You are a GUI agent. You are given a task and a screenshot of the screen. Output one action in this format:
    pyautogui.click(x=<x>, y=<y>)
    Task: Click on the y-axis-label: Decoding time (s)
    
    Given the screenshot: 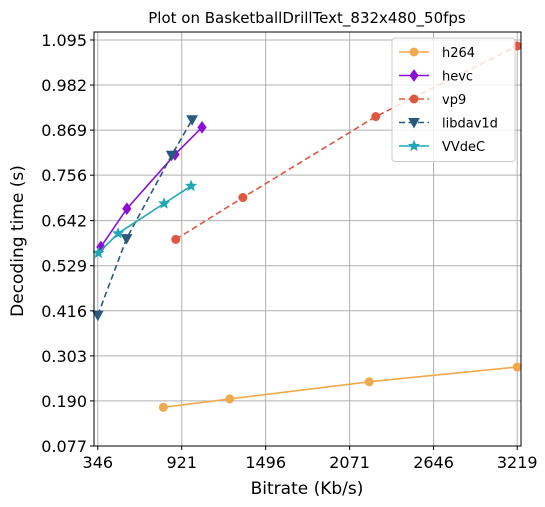 What is the action you would take?
    pyautogui.click(x=18, y=241)
    